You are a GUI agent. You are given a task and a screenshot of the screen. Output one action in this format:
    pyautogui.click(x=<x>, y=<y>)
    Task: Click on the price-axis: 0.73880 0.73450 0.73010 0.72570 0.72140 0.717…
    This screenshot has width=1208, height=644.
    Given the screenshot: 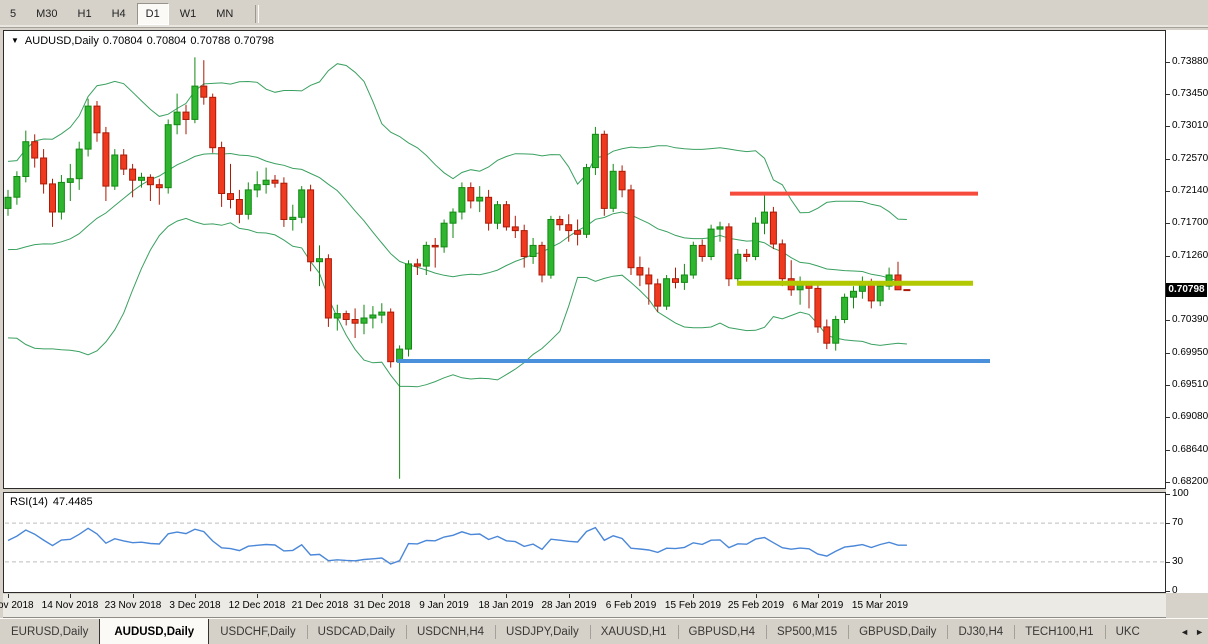 What is the action you would take?
    pyautogui.click(x=1187, y=313)
    